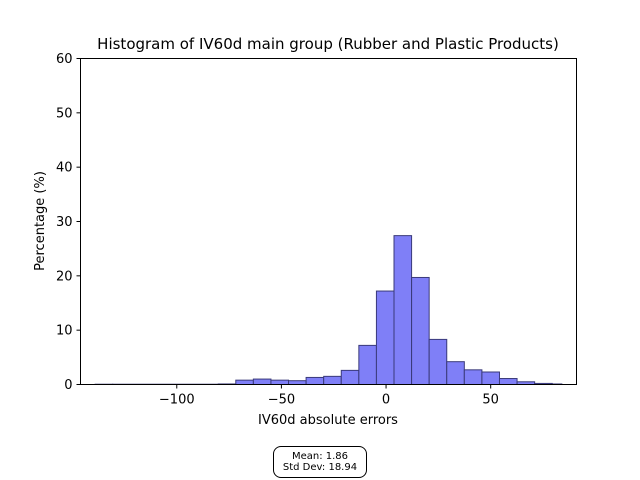 The image size is (640, 480). What do you see at coordinates (328, 420) in the screenshot?
I see `x-axis-label: IV60d absolute errors` at bounding box center [328, 420].